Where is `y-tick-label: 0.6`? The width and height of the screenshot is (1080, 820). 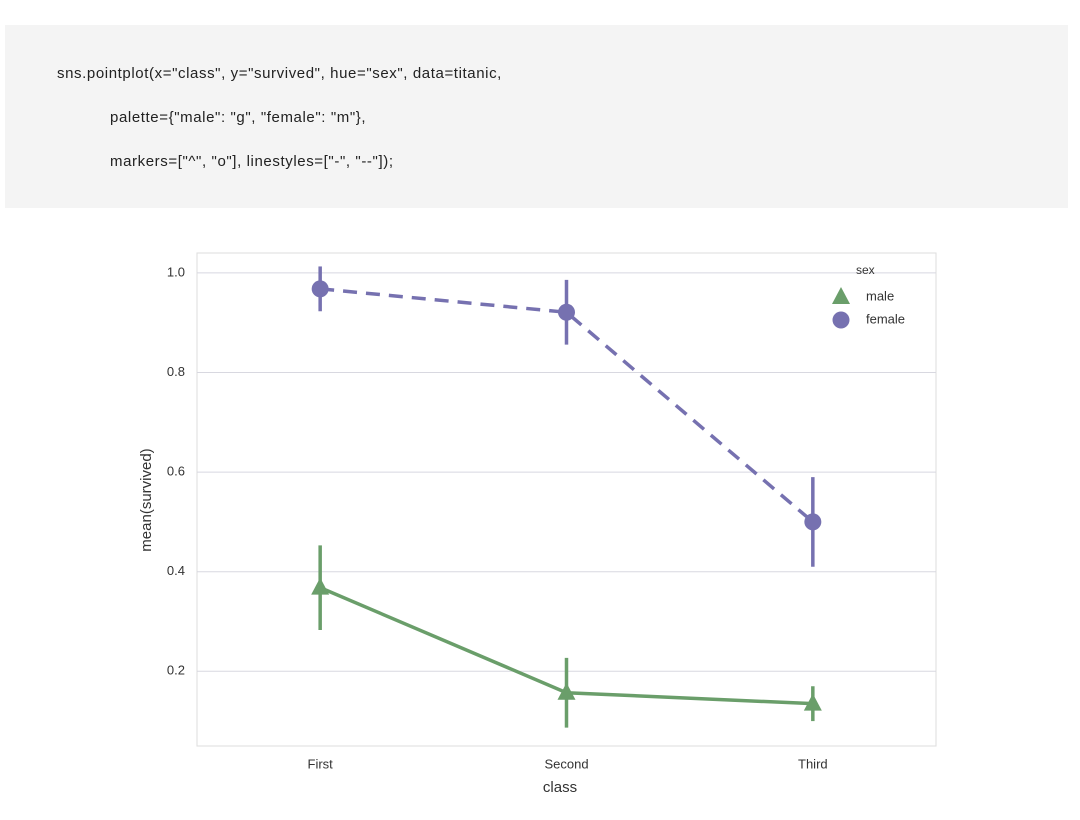
y-tick-label: 0.6 is located at coordinates (176, 471).